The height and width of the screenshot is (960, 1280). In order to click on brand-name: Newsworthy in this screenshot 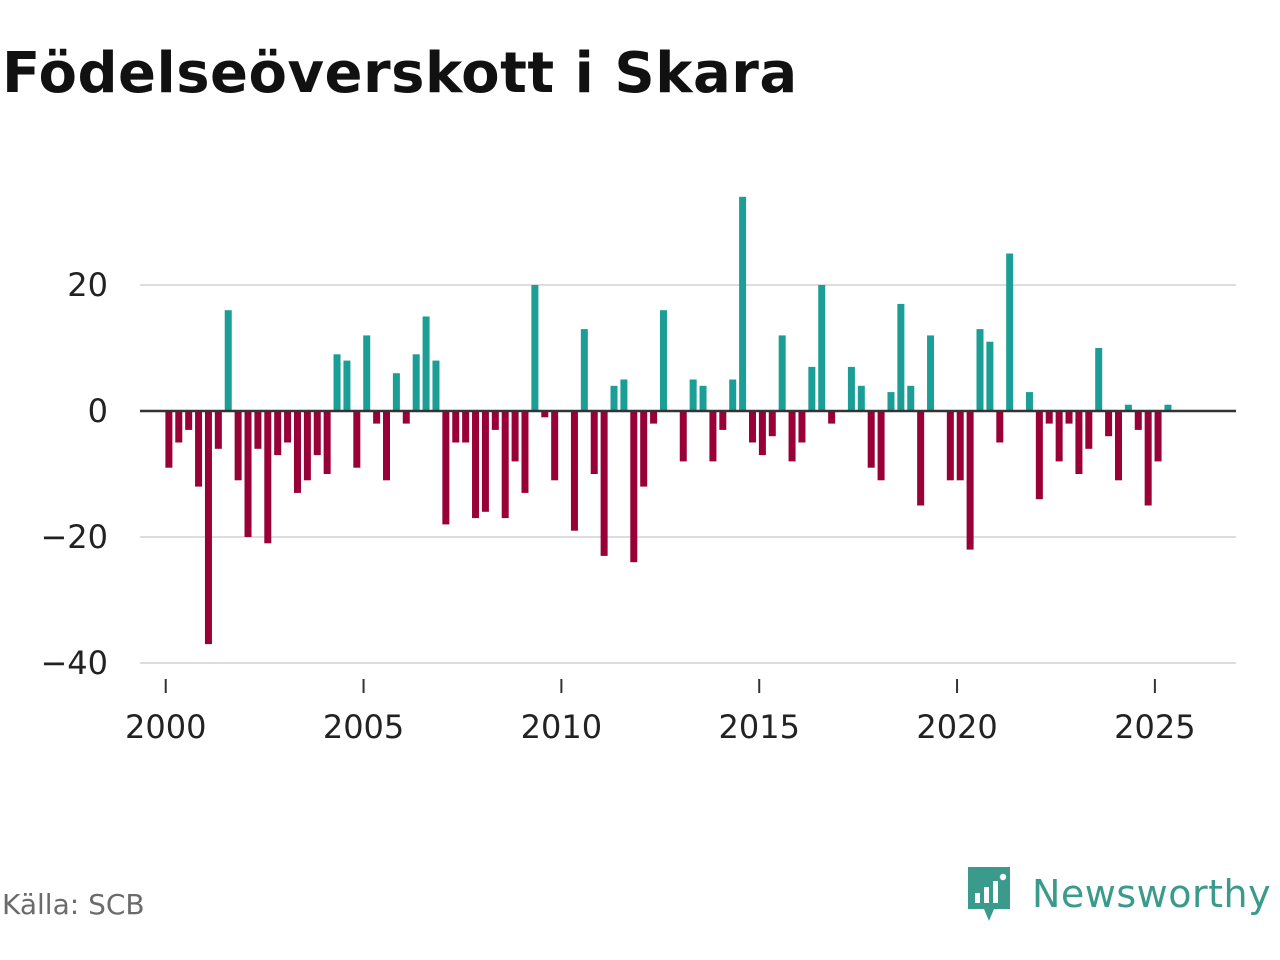, I will do `click(1152, 894)`.